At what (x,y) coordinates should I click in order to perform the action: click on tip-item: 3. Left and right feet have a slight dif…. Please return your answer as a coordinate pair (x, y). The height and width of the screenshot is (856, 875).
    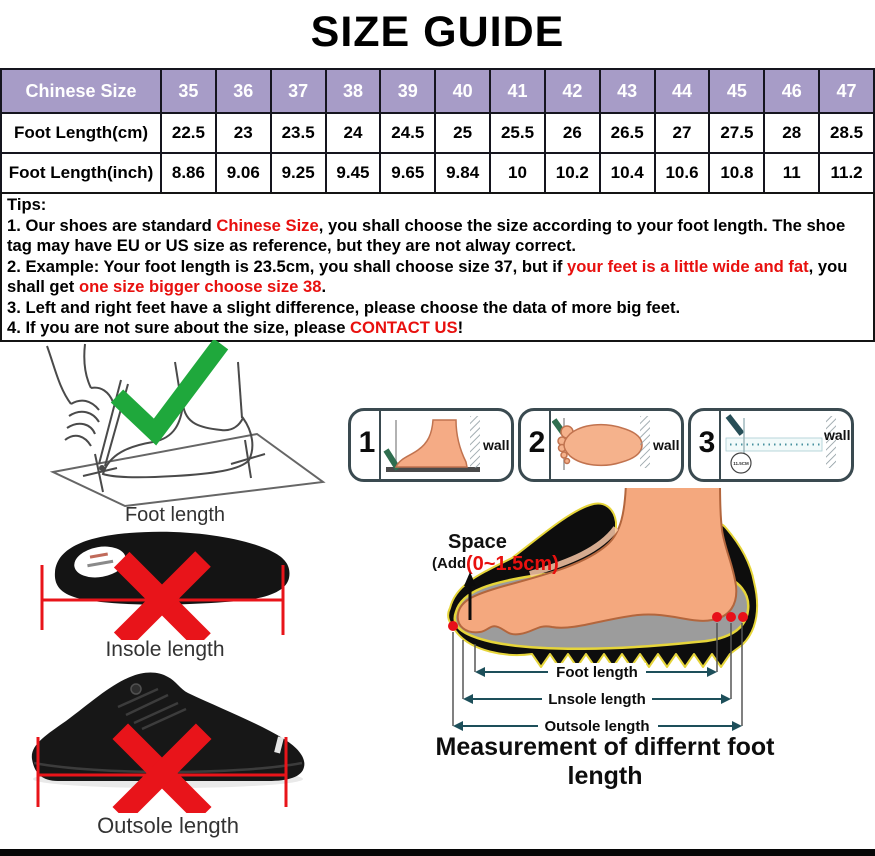
    Looking at the image, I should click on (344, 307).